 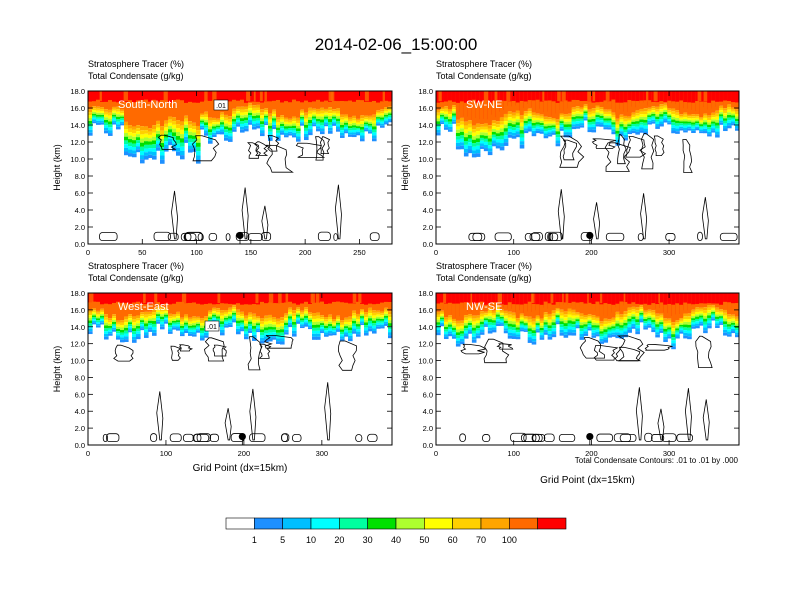 I want to click on panel-subtitle-condensate: Total Condensate (g/kg), so click(x=136, y=278).